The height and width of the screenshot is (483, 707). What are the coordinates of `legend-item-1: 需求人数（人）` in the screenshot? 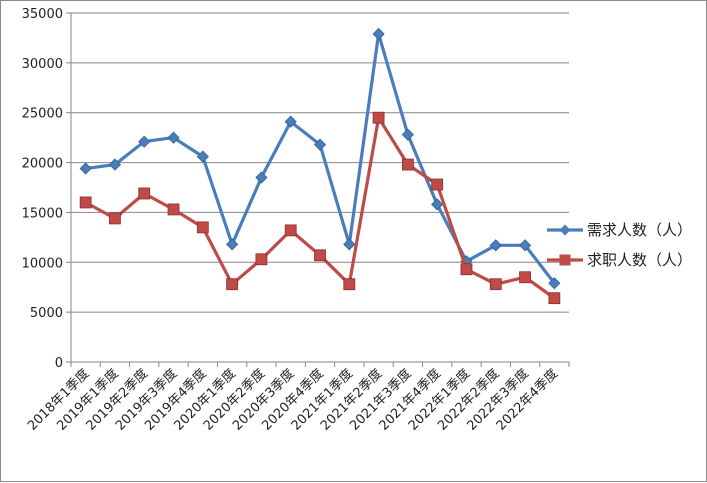 It's located at (619, 230).